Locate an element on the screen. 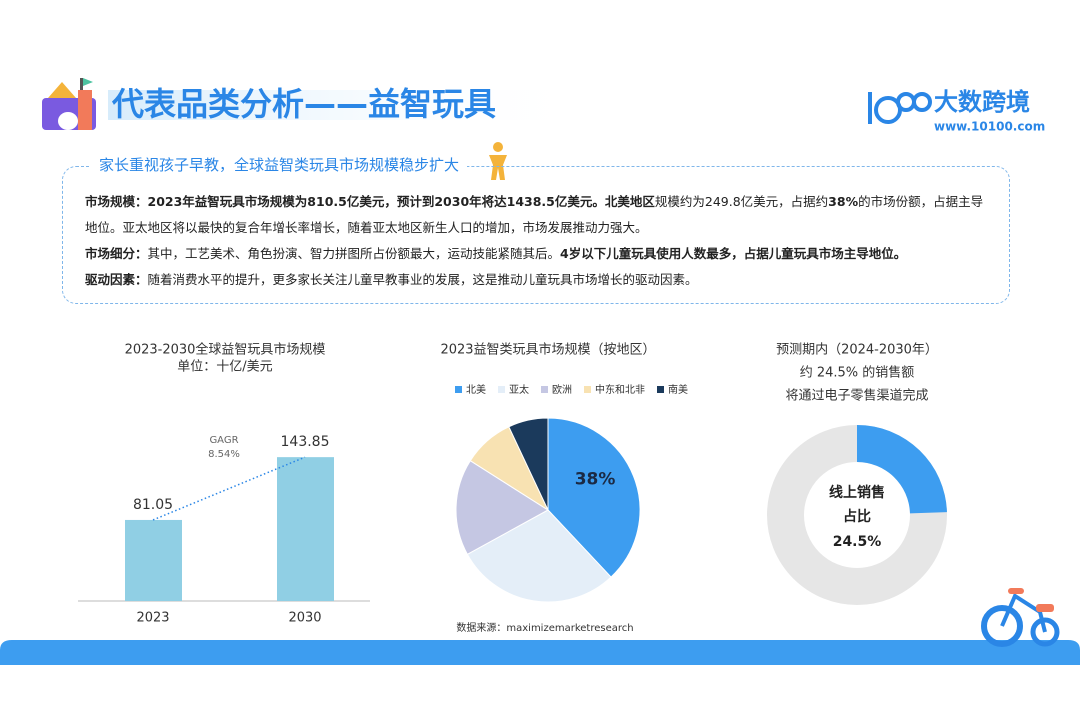 This screenshot has height=721, width=1080. legend-label: 南美 is located at coordinates (678, 389).